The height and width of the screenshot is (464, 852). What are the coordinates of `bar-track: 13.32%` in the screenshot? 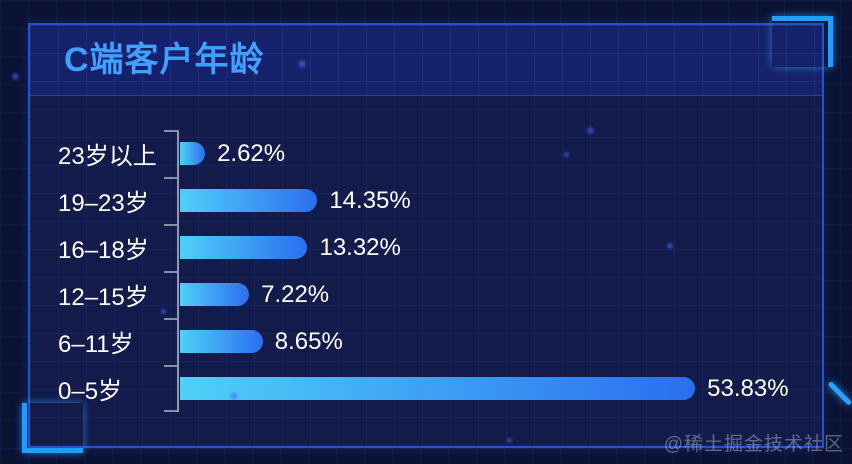 It's located at (500, 247).